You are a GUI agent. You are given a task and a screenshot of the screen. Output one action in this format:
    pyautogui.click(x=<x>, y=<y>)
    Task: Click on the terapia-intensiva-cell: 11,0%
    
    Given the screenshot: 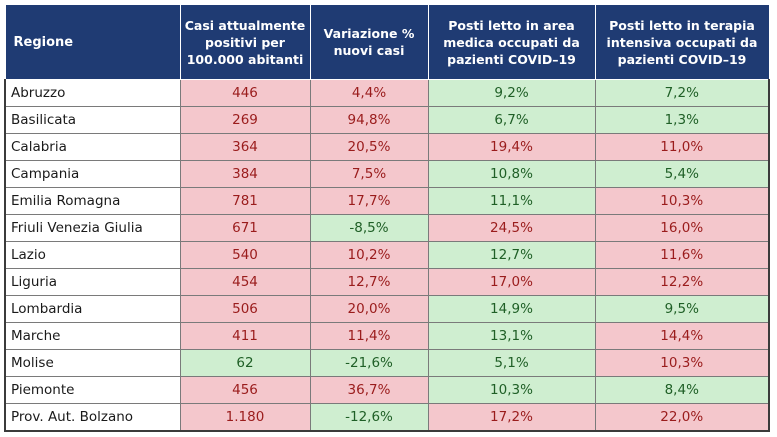 What is the action you would take?
    pyautogui.click(x=682, y=147)
    